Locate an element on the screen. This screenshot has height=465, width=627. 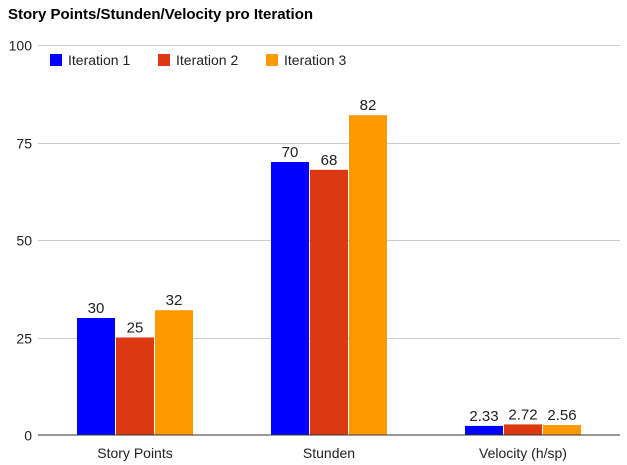
bar-value-label: 82 is located at coordinates (368, 105).